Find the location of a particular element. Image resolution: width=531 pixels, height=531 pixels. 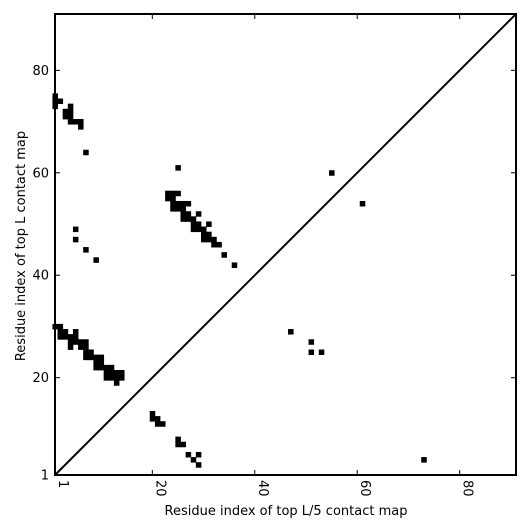

x-tick-label: 1 is located at coordinates (62, 484).